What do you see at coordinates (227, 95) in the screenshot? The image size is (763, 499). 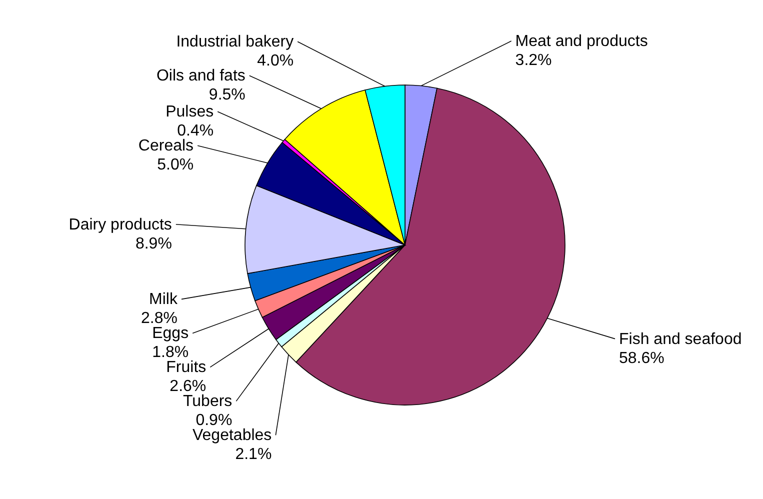 I see `data-label: 9.5%` at bounding box center [227, 95].